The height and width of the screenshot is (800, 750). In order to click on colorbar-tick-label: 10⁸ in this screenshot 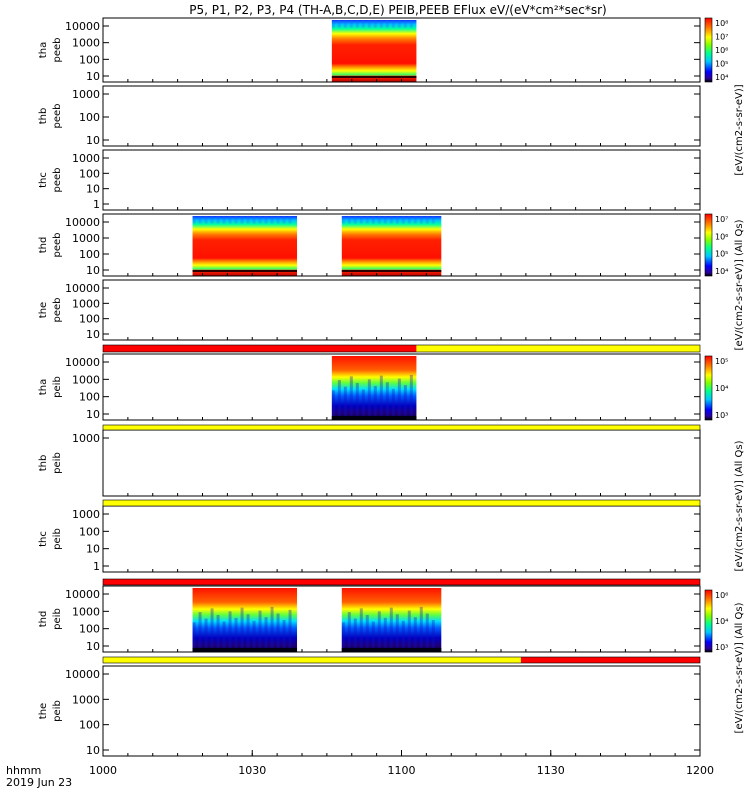, I will do `click(721, 23)`.